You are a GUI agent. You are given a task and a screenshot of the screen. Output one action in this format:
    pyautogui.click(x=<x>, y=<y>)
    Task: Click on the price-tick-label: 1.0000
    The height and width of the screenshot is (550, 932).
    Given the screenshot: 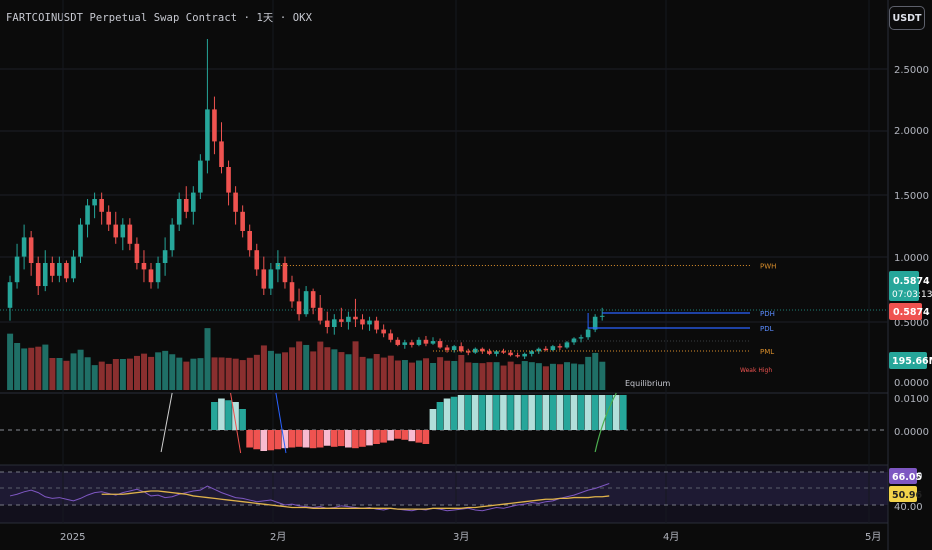 What is the action you would take?
    pyautogui.click(x=911, y=258)
    